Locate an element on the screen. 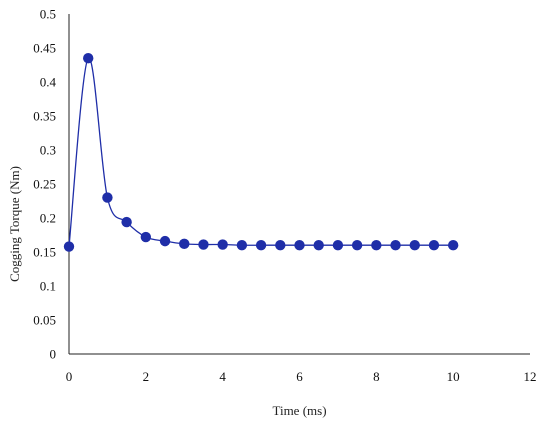 Image resolution: width=550 pixels, height=427 pixels. y-tick-label: 0.4 is located at coordinates (48, 82).